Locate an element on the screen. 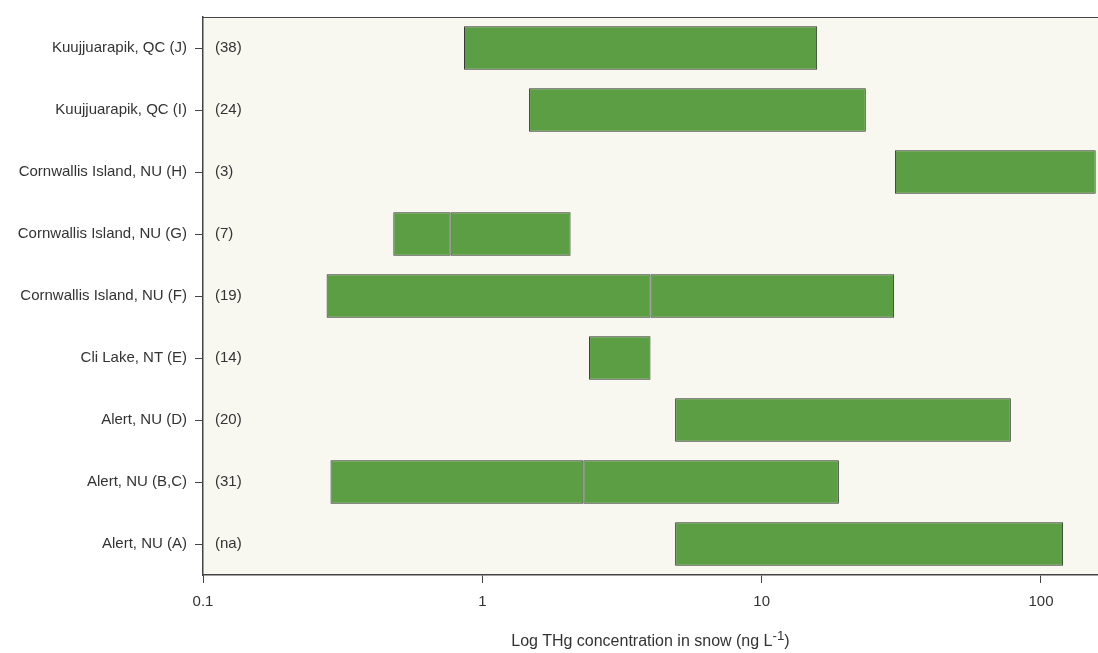 The image size is (1098, 653). annotation: (38) is located at coordinates (228, 47).